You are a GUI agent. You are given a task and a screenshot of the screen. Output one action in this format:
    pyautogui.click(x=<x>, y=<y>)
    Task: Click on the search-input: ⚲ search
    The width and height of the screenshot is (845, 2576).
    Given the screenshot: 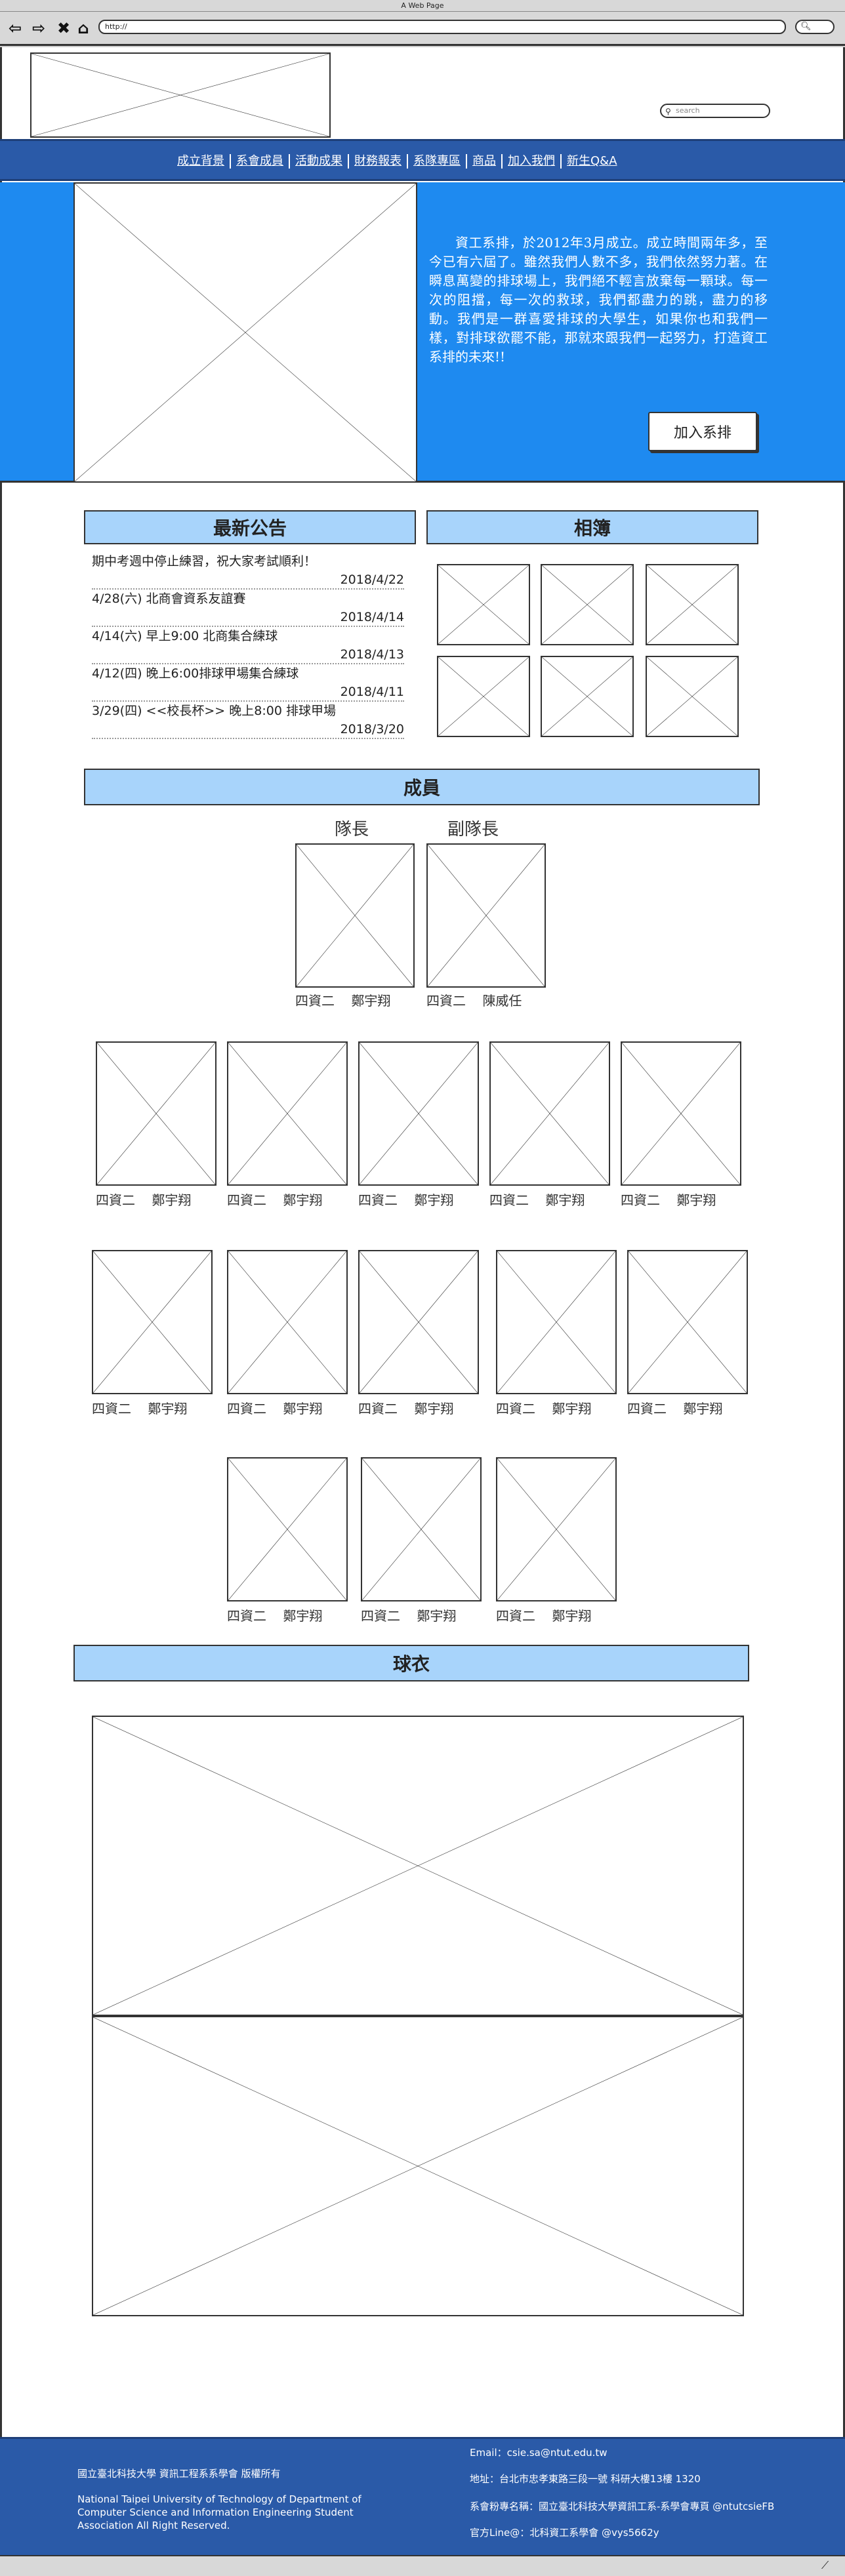 What is the action you would take?
    pyautogui.click(x=715, y=111)
    